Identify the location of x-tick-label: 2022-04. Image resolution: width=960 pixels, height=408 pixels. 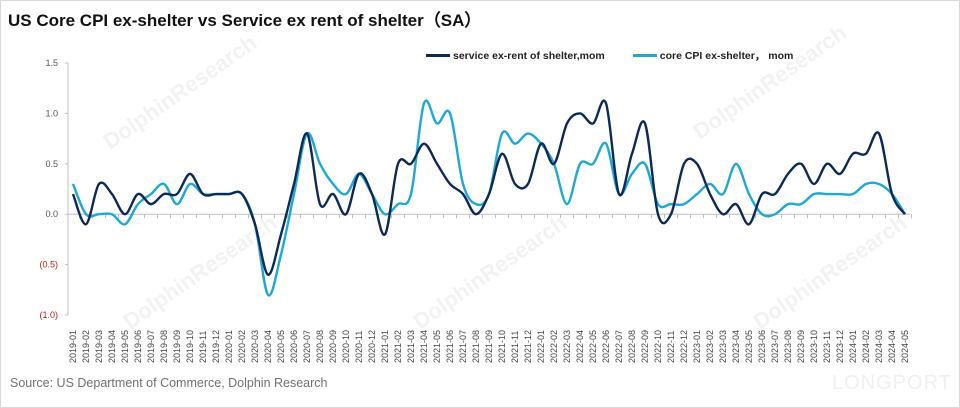
(580, 346).